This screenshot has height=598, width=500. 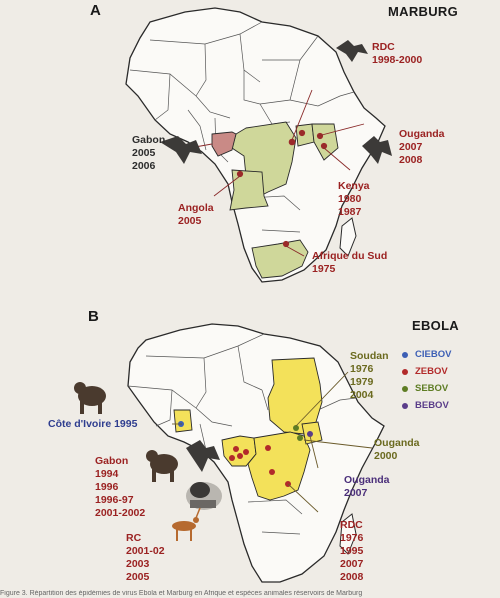 What do you see at coordinates (397, 53) in the screenshot?
I see `label-rdc-marburg: RDC 1998-2000` at bounding box center [397, 53].